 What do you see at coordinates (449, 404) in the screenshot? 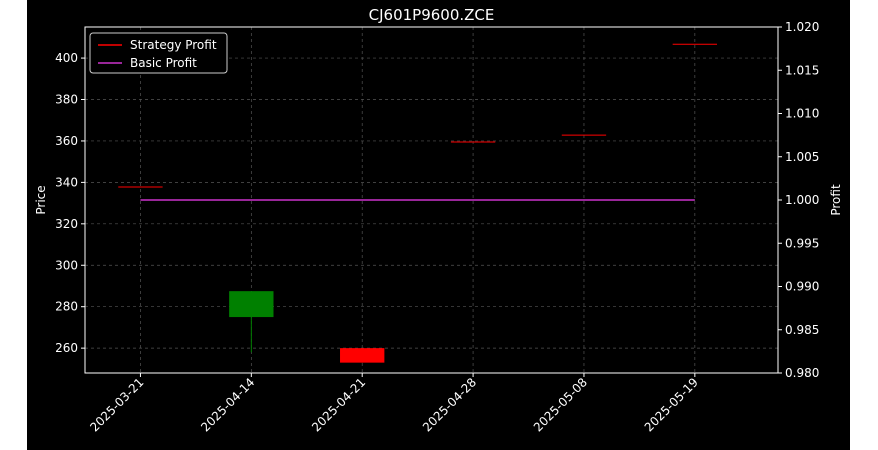
I see `x-tick-label: 2025-04-28` at bounding box center [449, 404].